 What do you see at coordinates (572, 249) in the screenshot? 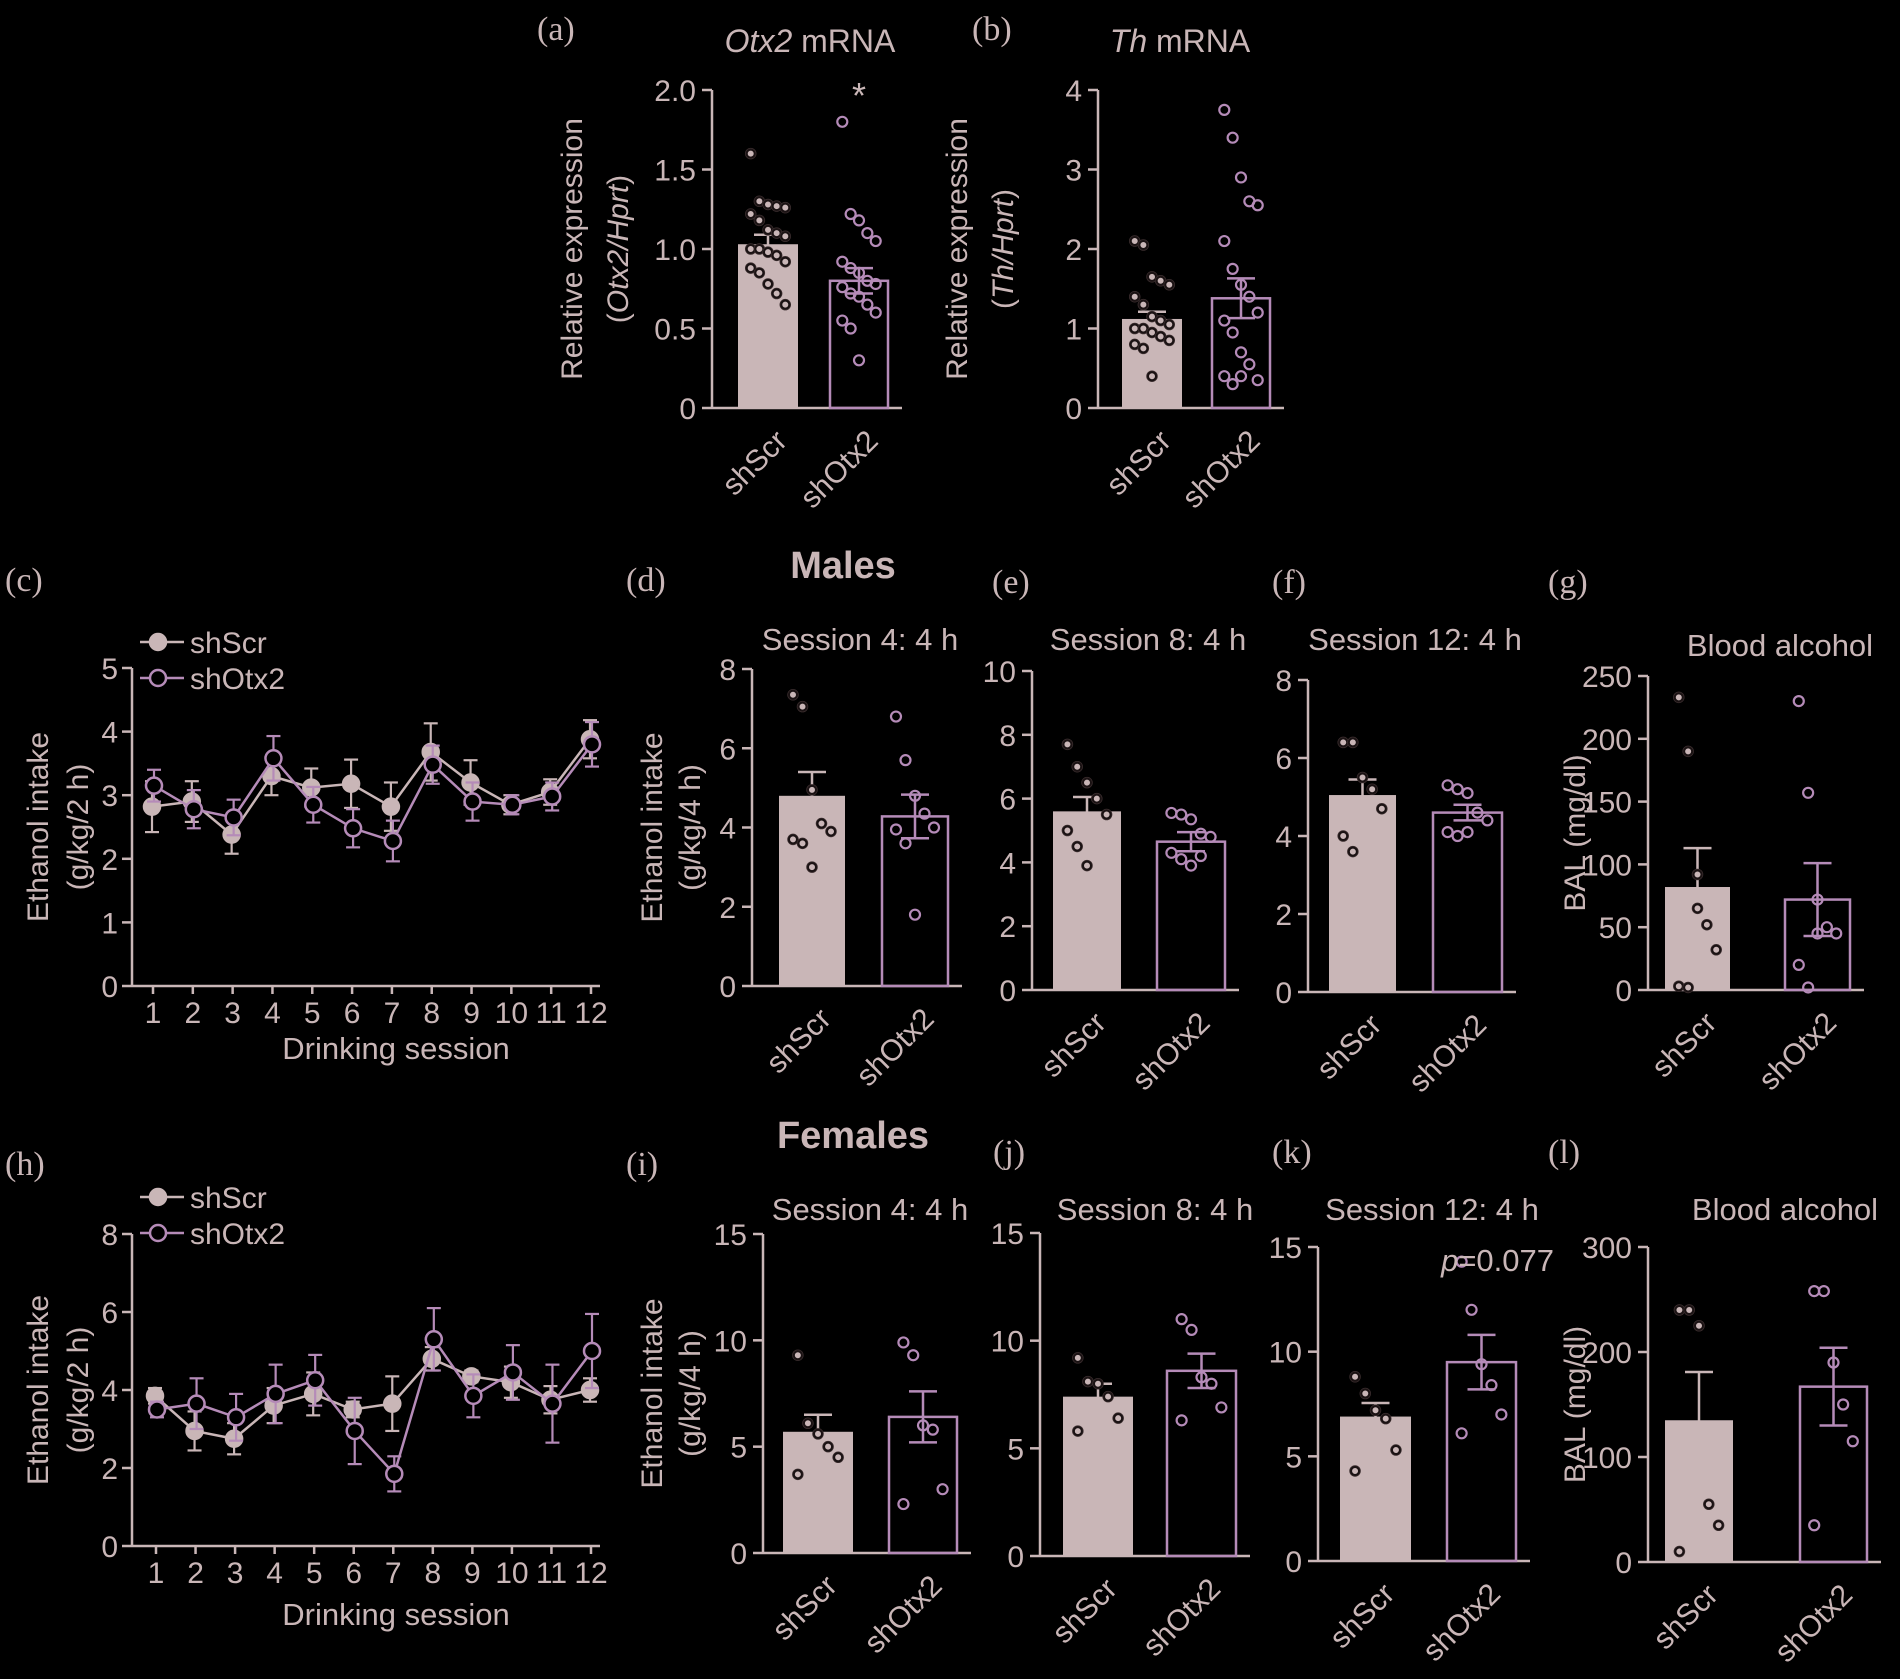
I see `y-axis-label: Relative expression` at bounding box center [572, 249].